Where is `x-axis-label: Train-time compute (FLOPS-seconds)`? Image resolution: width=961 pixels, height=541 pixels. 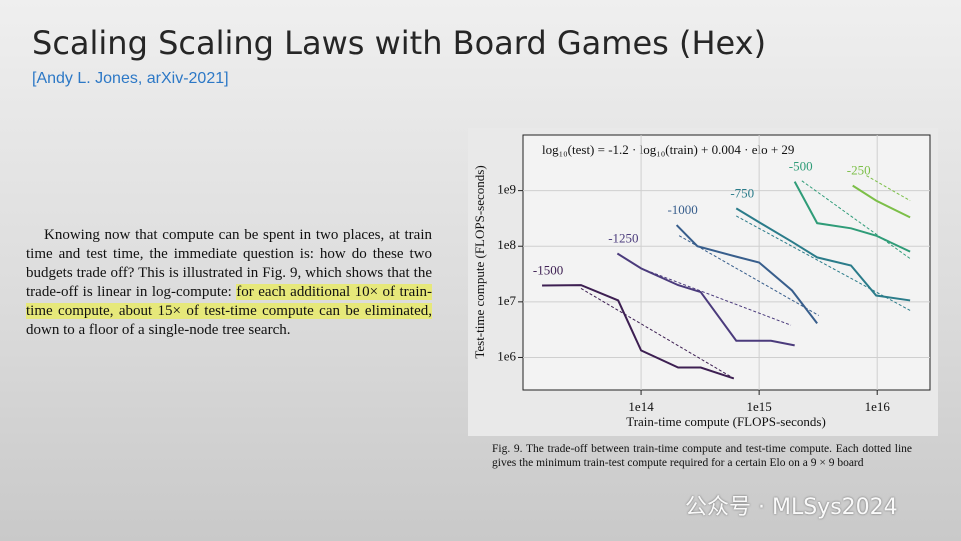
x-axis-label: Train-time compute (FLOPS-seconds) is located at coordinates (726, 421).